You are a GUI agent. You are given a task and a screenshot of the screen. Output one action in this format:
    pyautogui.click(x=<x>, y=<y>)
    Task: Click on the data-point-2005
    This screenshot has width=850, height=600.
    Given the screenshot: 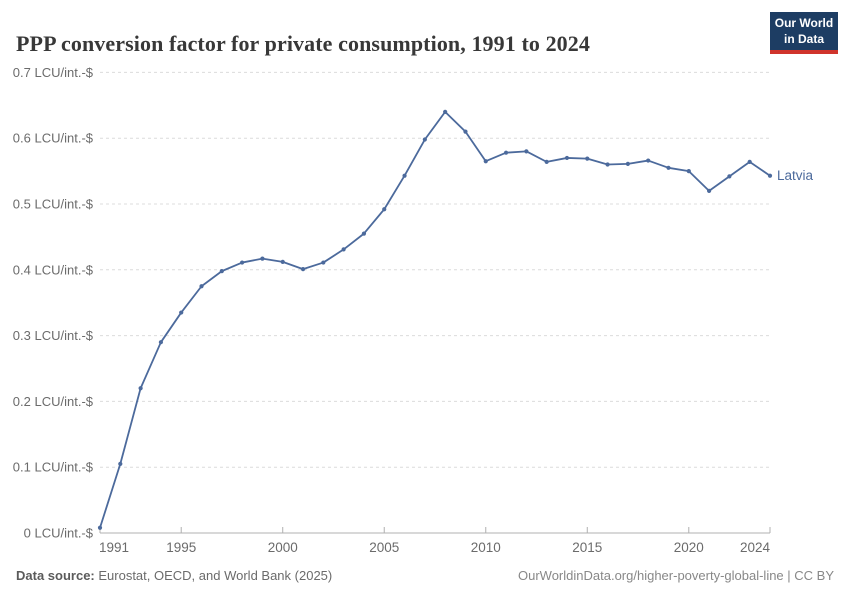 What is the action you would take?
    pyautogui.click(x=384, y=209)
    